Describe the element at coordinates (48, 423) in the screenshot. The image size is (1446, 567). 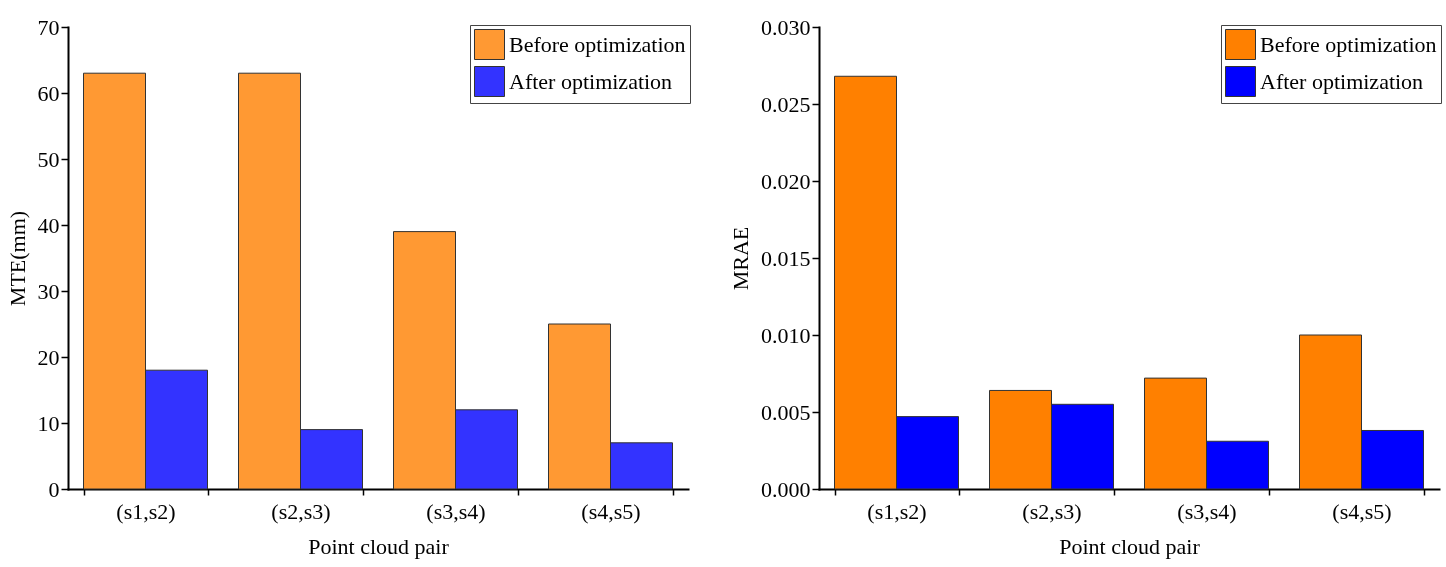
I see `y-tick-label: 10` at that location.